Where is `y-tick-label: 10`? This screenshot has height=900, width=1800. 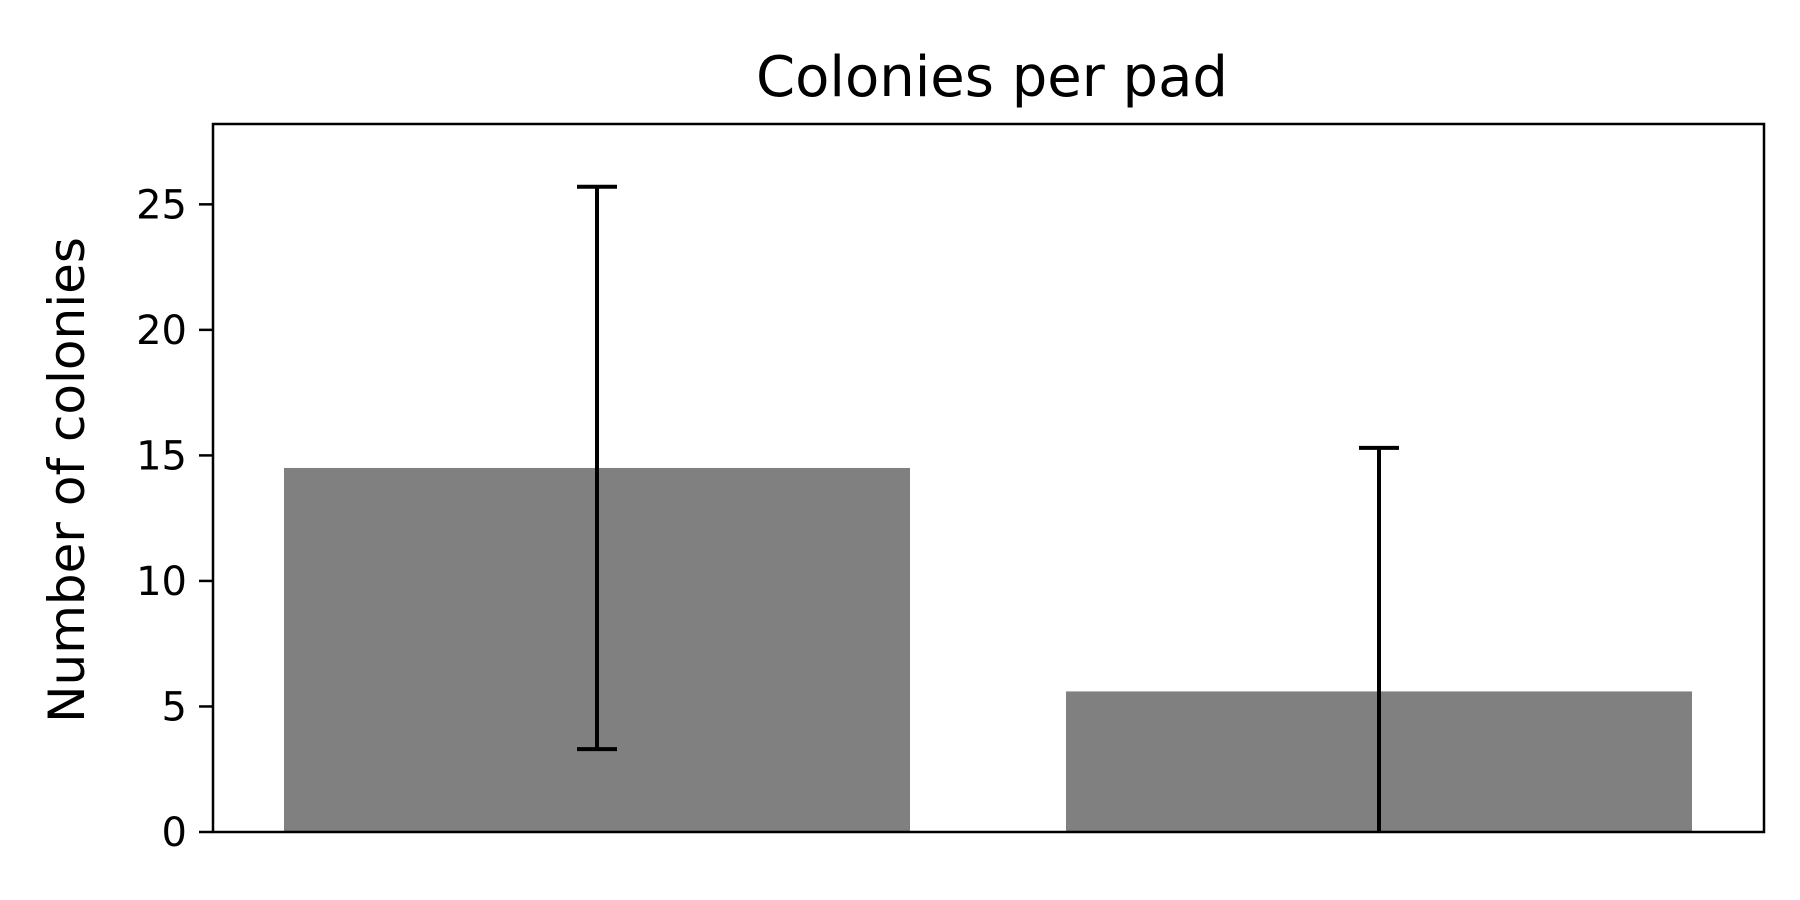 y-tick-label: 10 is located at coordinates (161, 582).